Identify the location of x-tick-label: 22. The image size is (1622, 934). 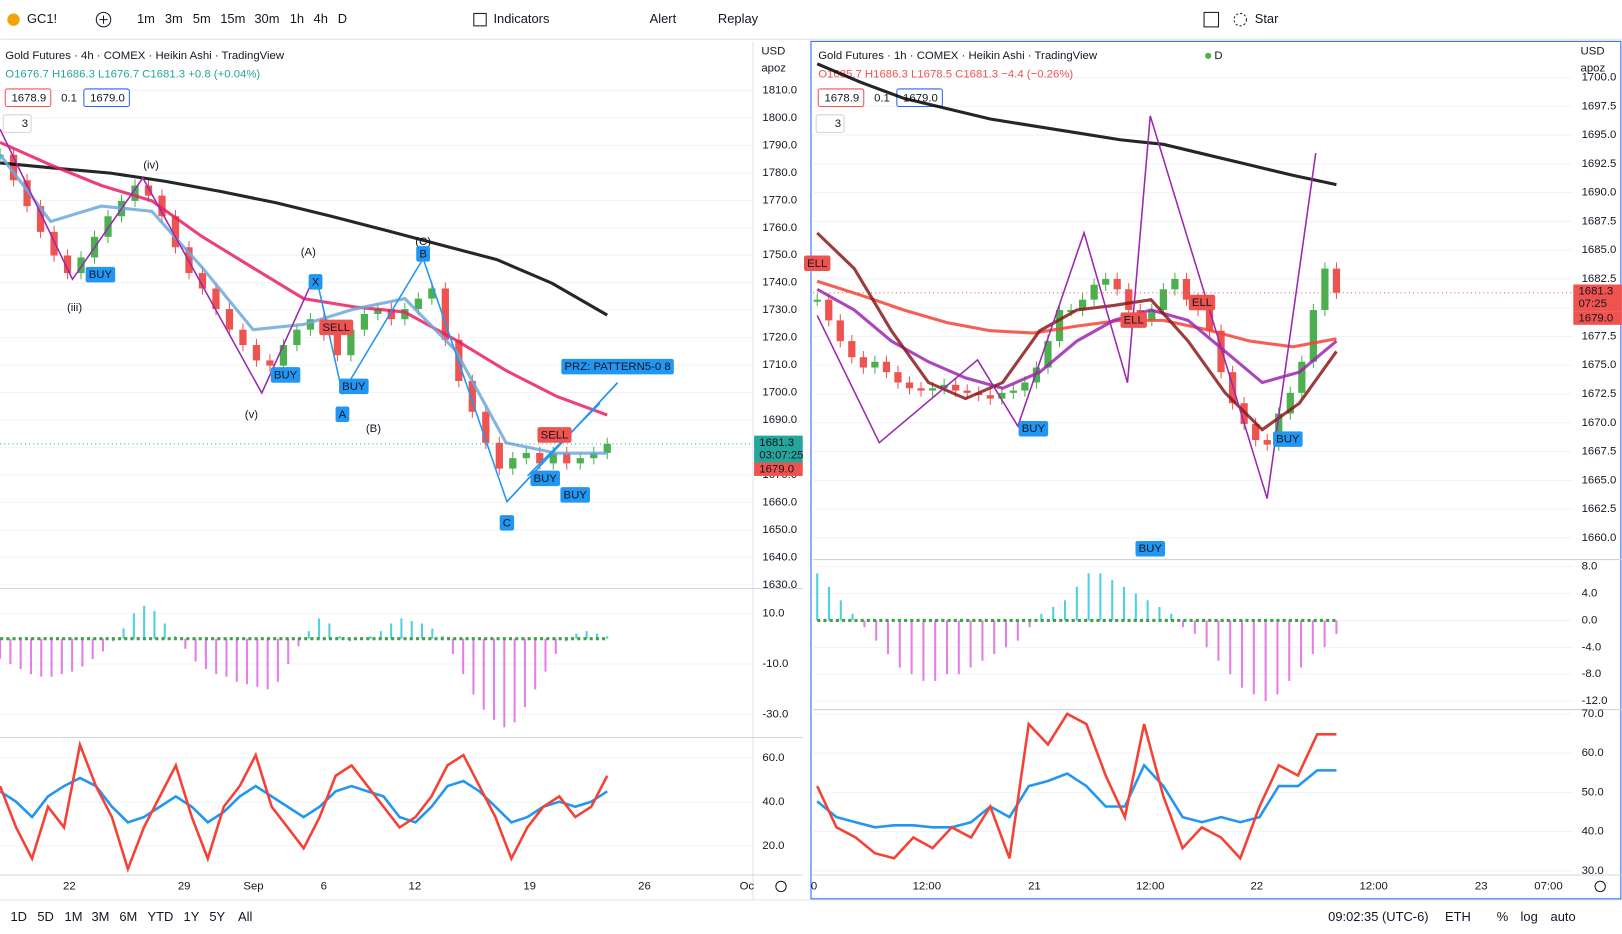
(1256, 886).